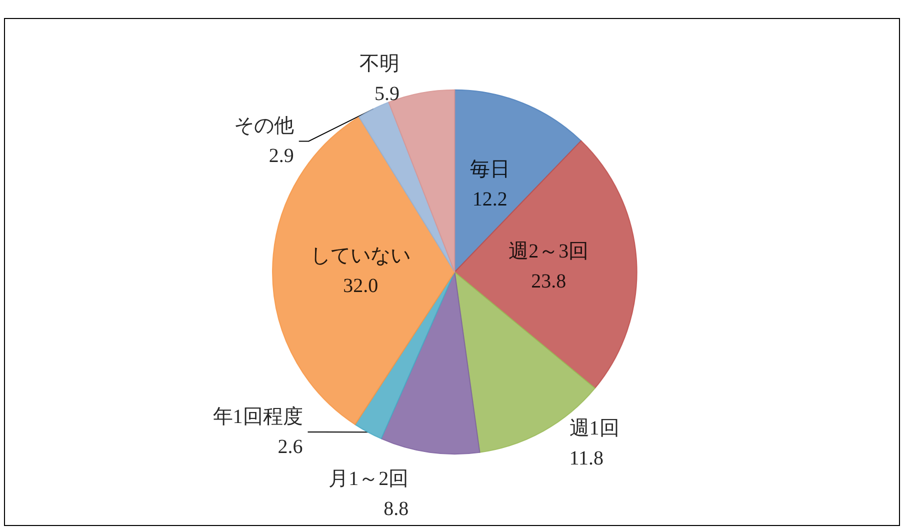 This screenshot has width=906, height=531. I want to click on slice-label: 月1～2回, so click(368, 479).